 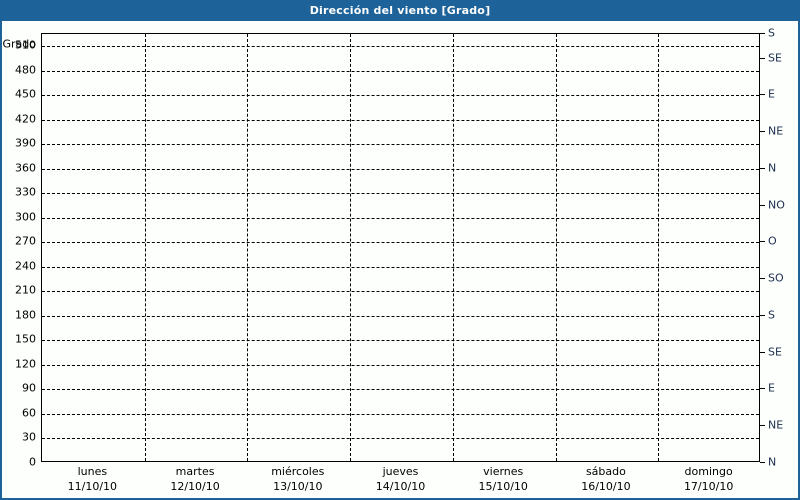 I want to click on y-axis-tick-label: 30, so click(x=29, y=437).